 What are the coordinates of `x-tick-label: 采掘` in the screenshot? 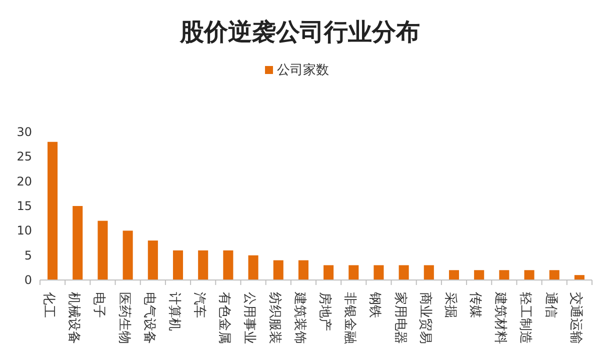 It's located at (450, 305).